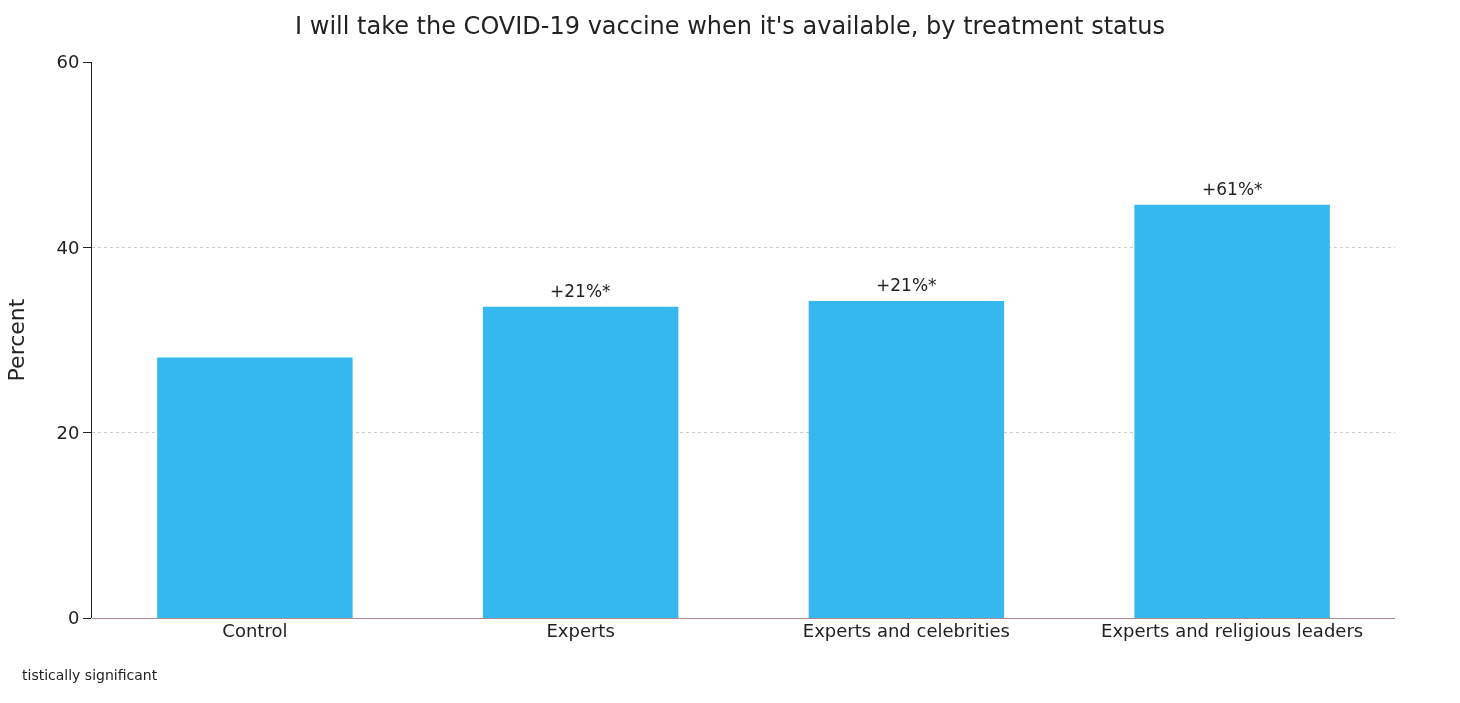  What do you see at coordinates (17, 340) in the screenshot?
I see `y-axis-title: Percent` at bounding box center [17, 340].